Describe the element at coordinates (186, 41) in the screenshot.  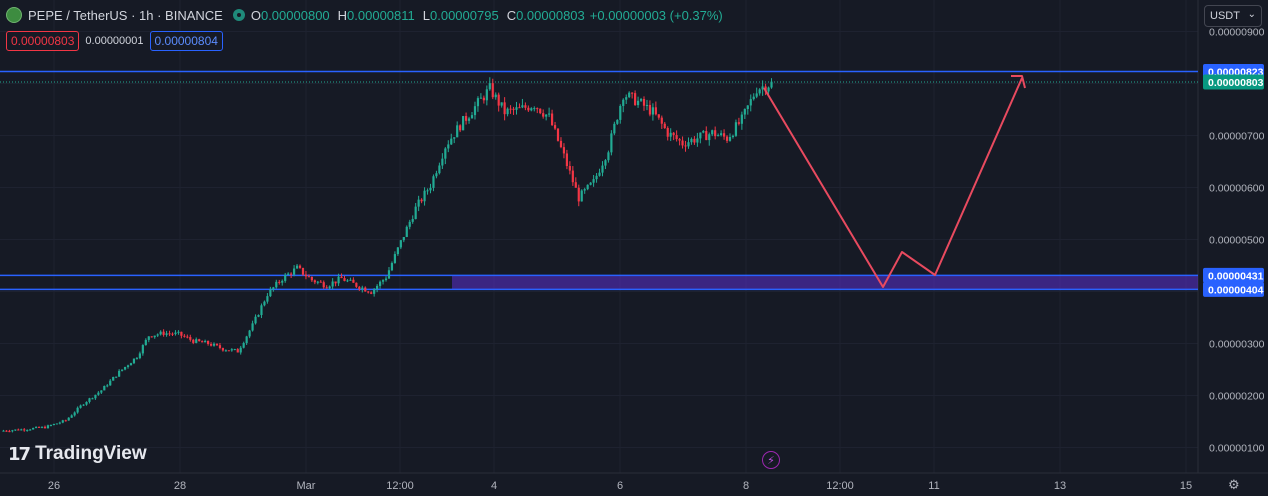
I see `buy-button: 0.00000804` at that location.